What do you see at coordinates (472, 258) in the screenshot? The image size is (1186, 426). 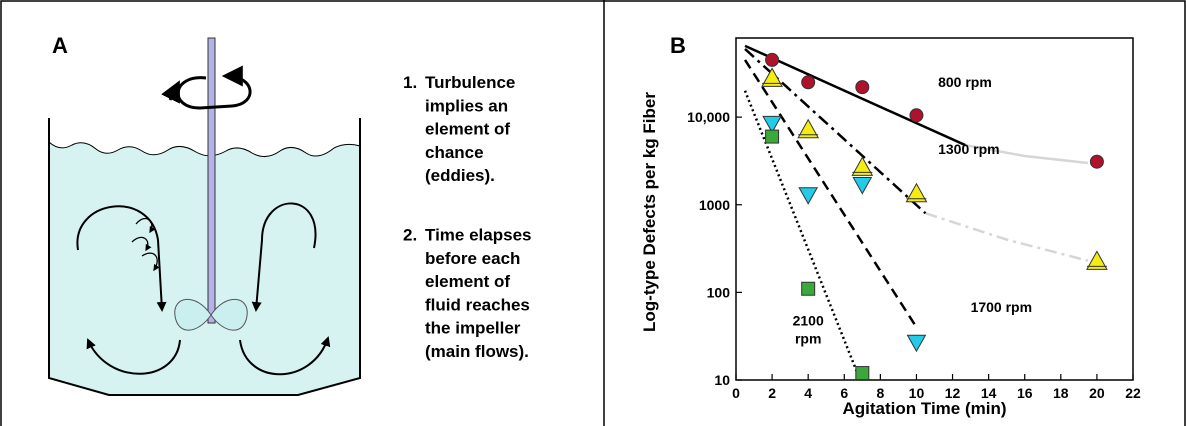 I see `list-item-2-line: before each` at bounding box center [472, 258].